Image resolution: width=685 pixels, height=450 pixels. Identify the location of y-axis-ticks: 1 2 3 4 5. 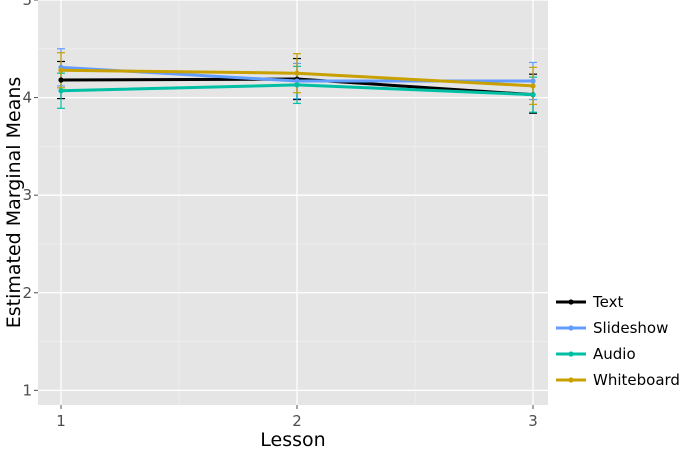
(30, 199).